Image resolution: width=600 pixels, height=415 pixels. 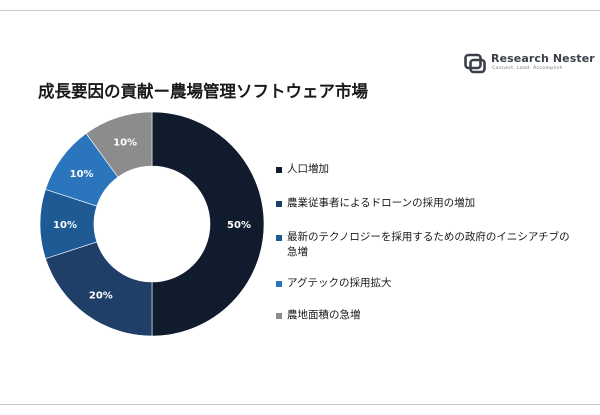 What do you see at coordinates (101, 295) in the screenshot?
I see `slice-value-label: 20%` at bounding box center [101, 295].